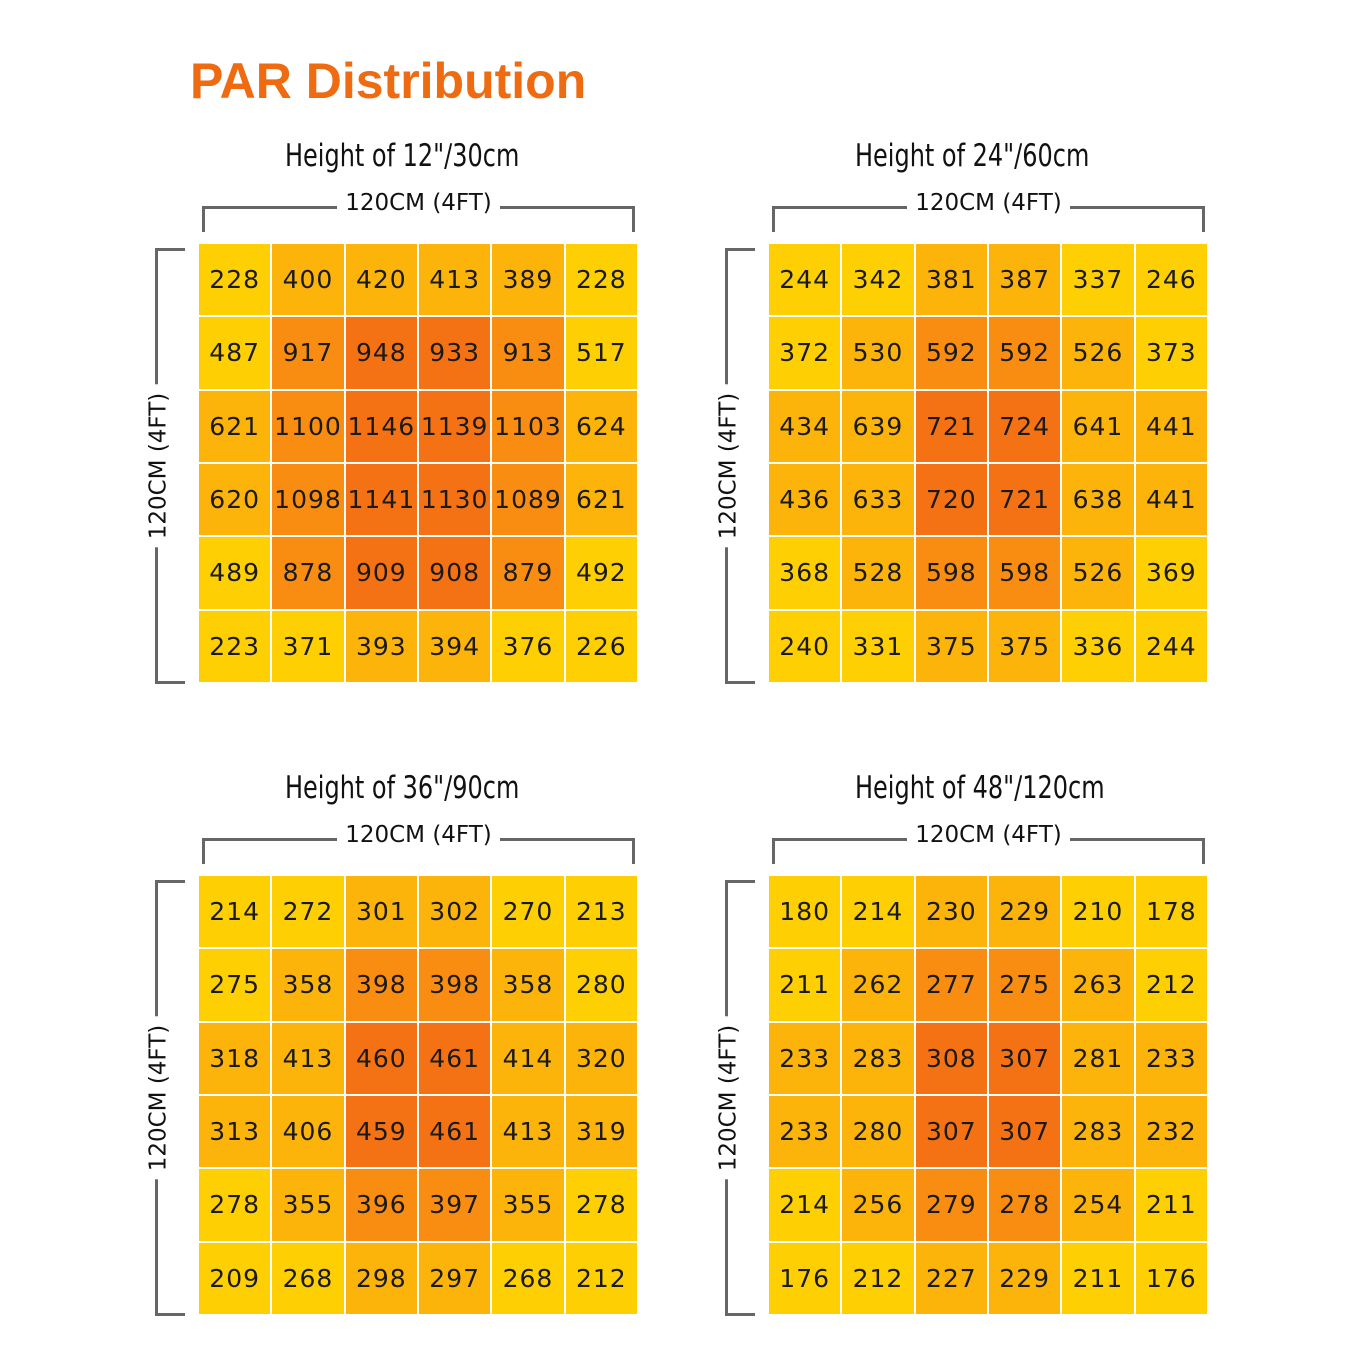 This screenshot has width=1370, height=1370. Describe the element at coordinates (805, 912) in the screenshot. I see `heatmap-cell: 180` at that location.